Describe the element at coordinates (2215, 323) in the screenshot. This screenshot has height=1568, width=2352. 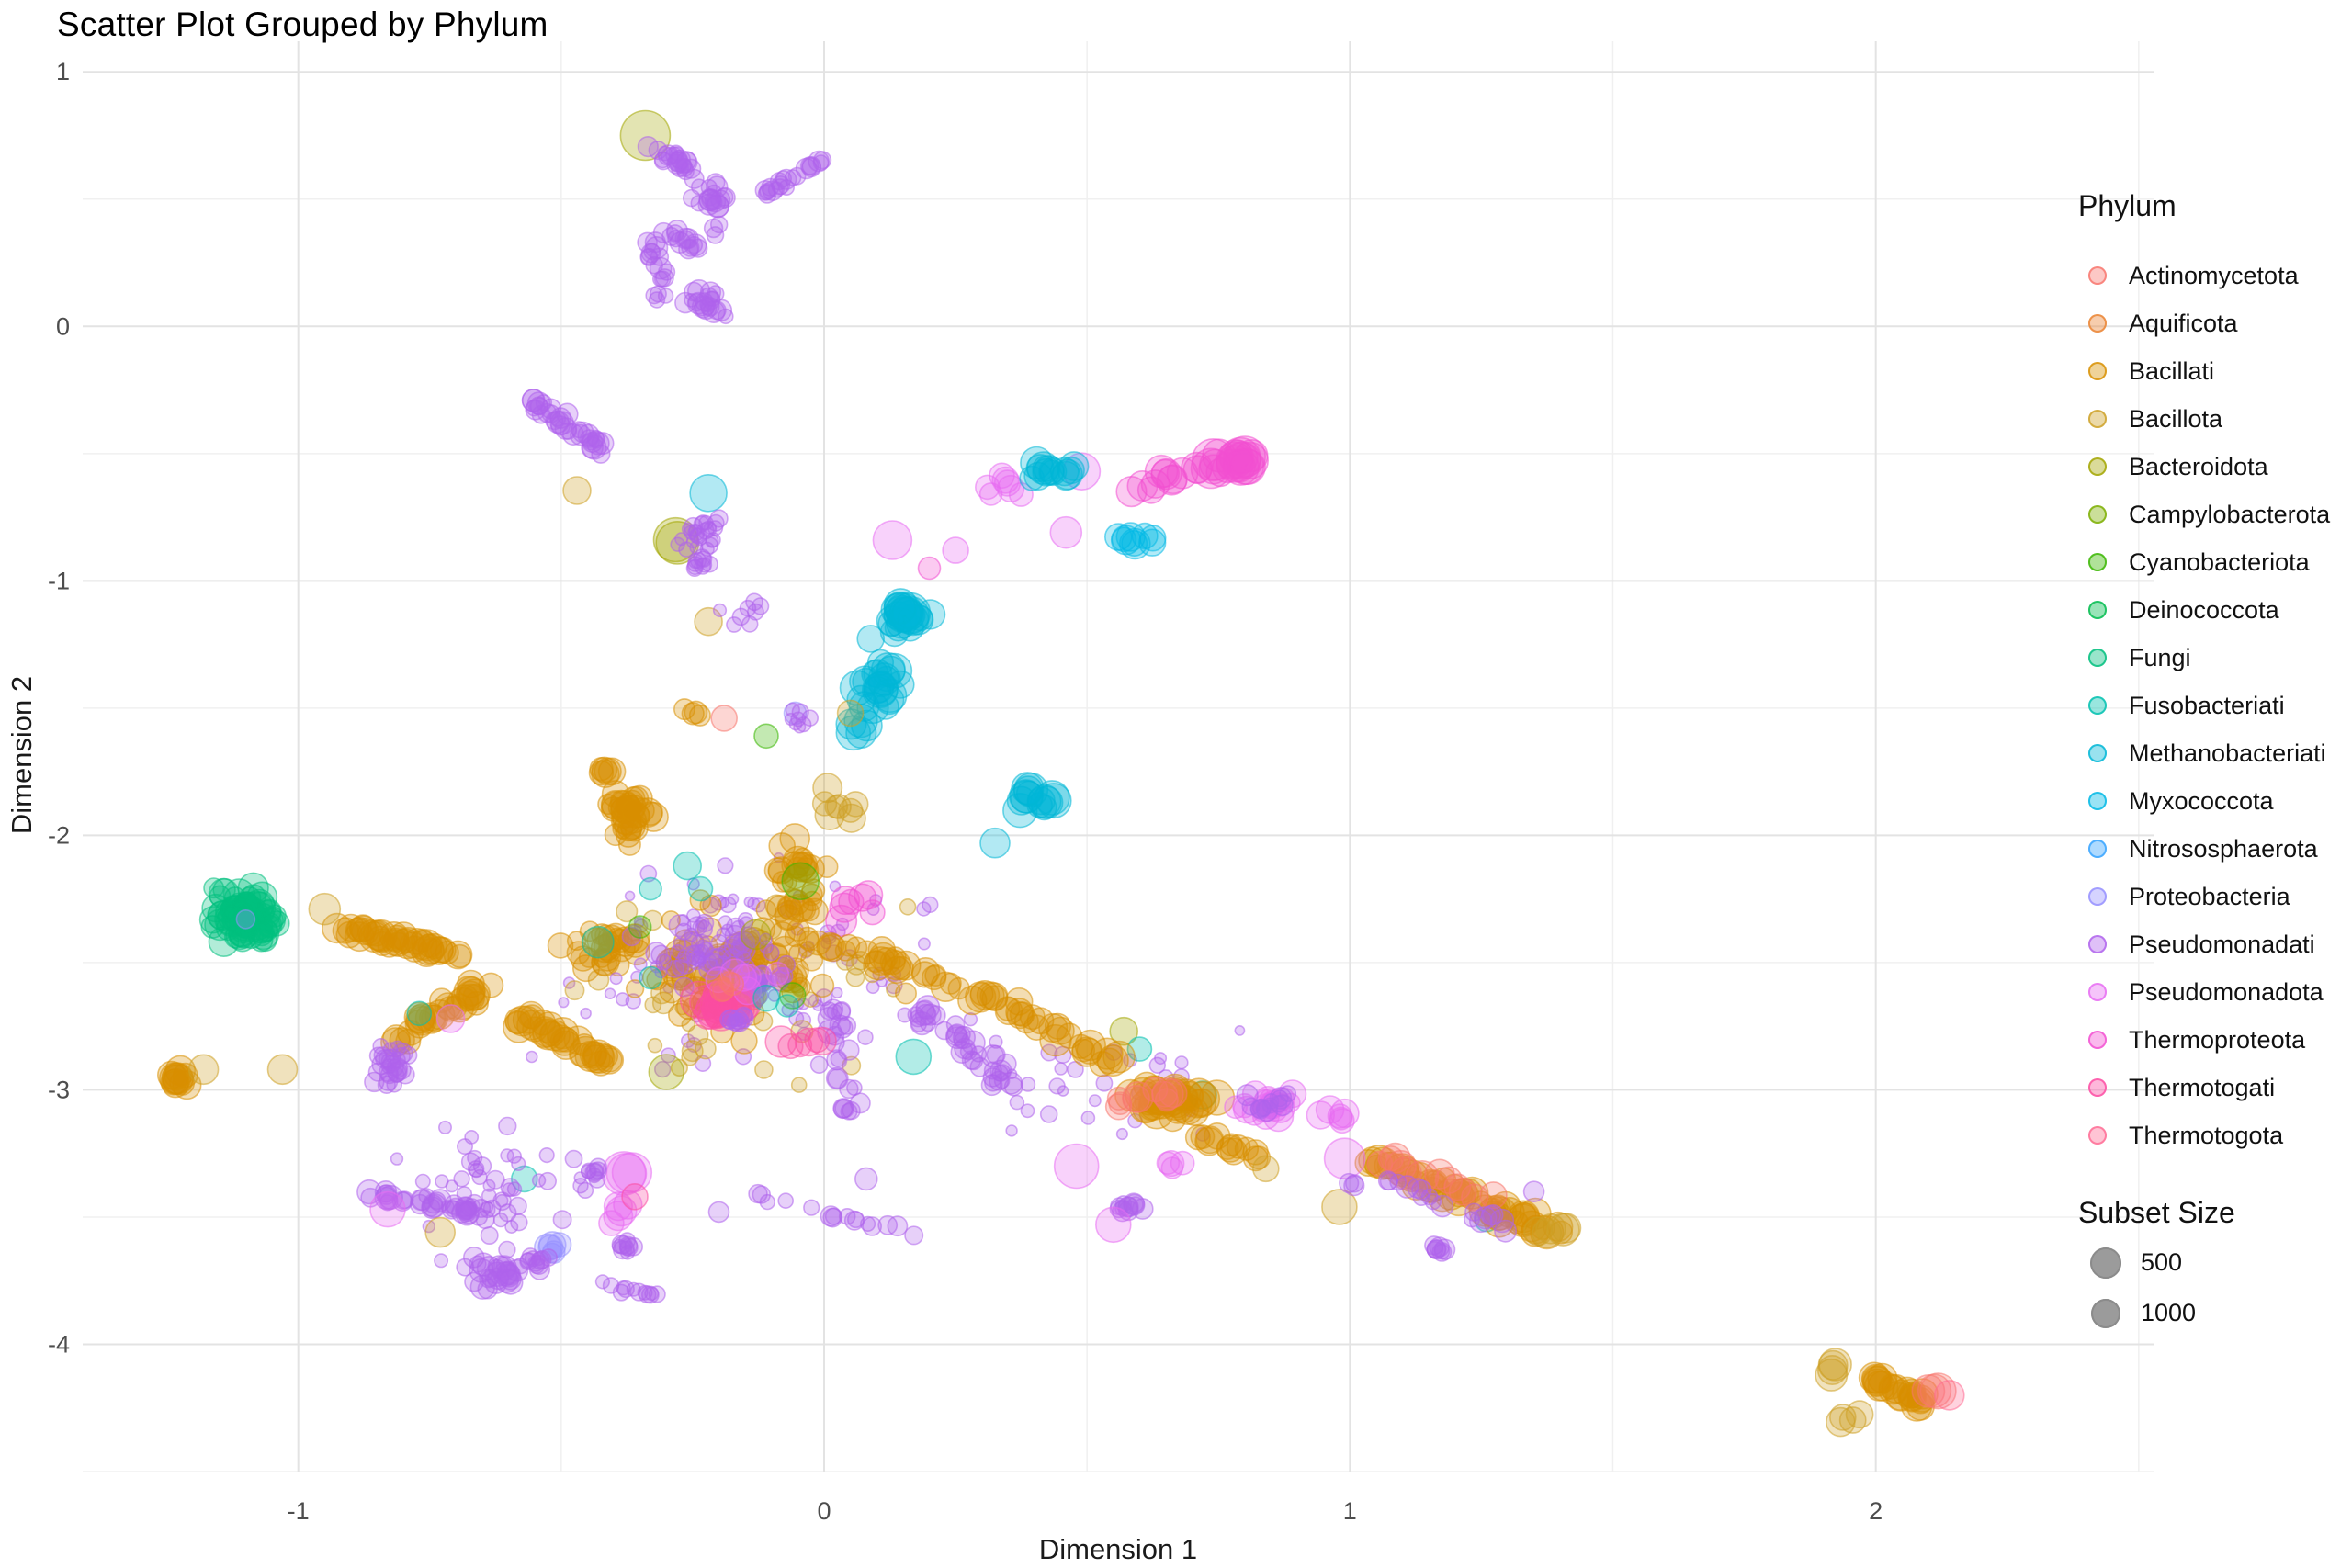
I see `legend-item-aquificota: Aquificota` at that location.